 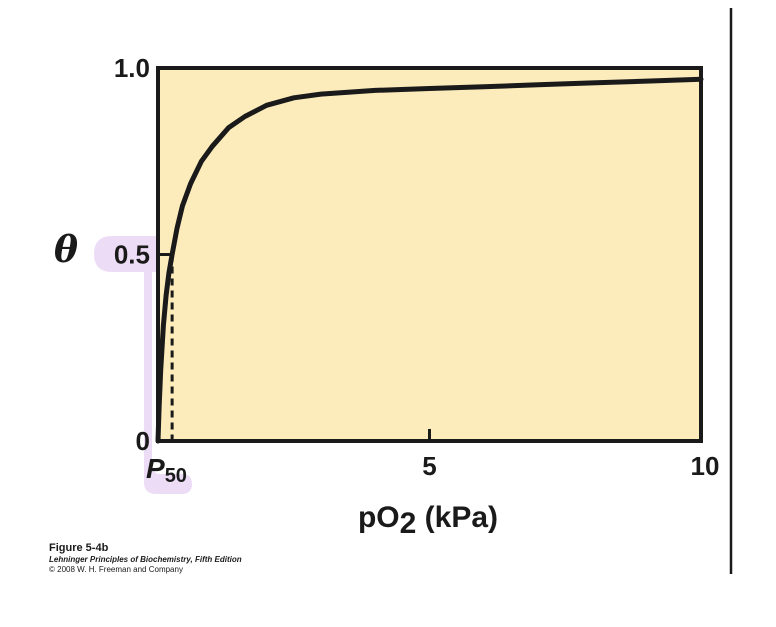 I want to click on y-tick-label: 1.0, so click(x=132, y=68).